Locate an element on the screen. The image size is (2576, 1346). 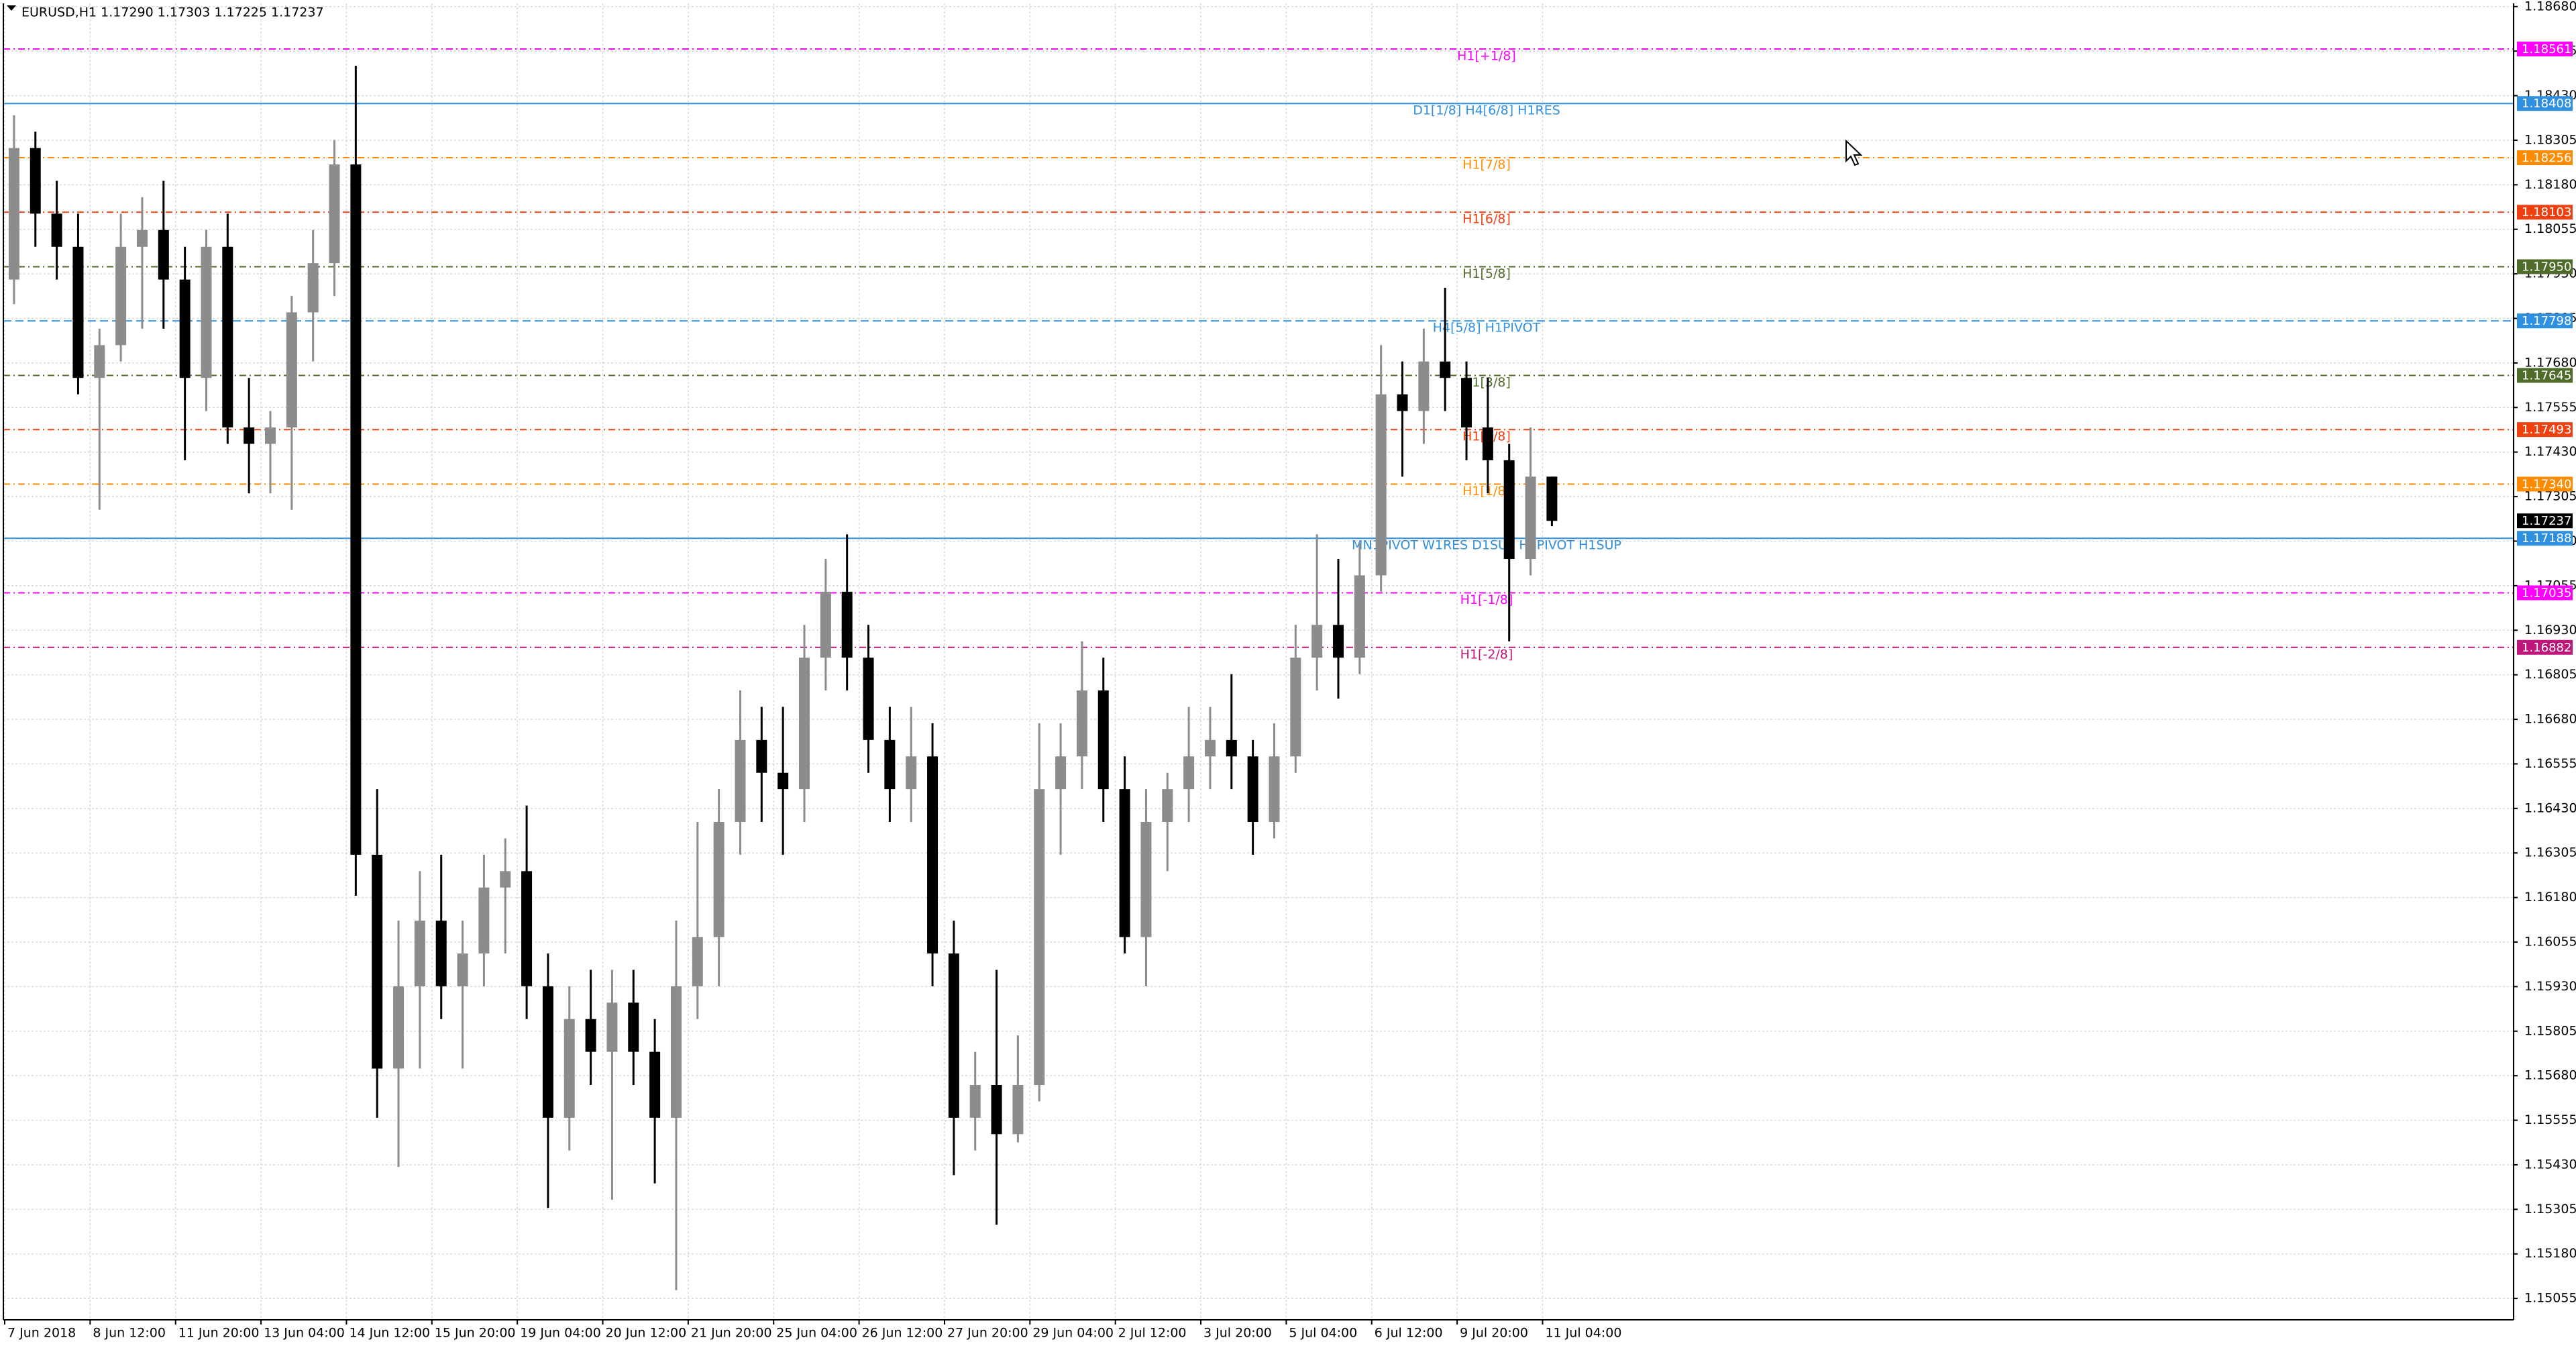
y-tick-label: 1.15055 is located at coordinates (2550, 1298).